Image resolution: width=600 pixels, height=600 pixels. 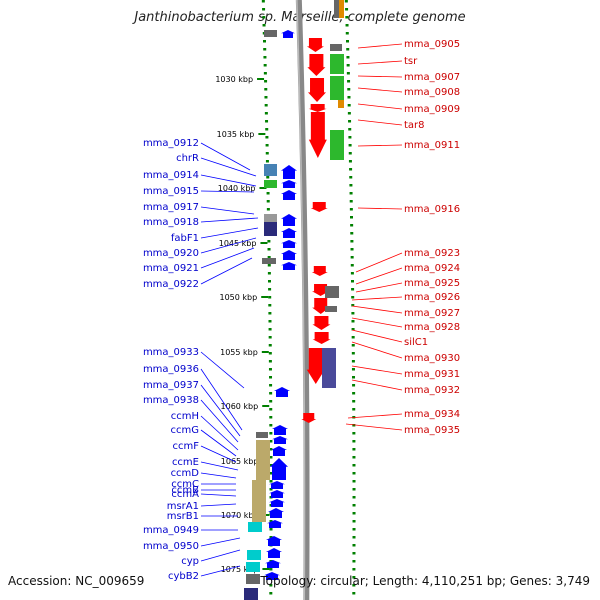 What do you see at coordinates (301, 300) in the screenshot?
I see `backbone-highlight` at bounding box center [301, 300].